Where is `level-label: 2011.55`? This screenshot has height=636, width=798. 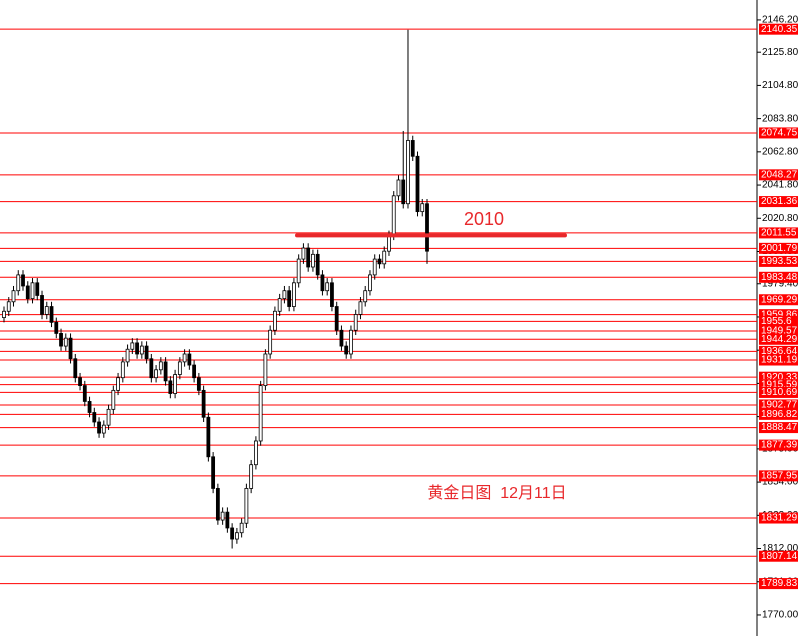 level-label: 2011.55 is located at coordinates (779, 233).